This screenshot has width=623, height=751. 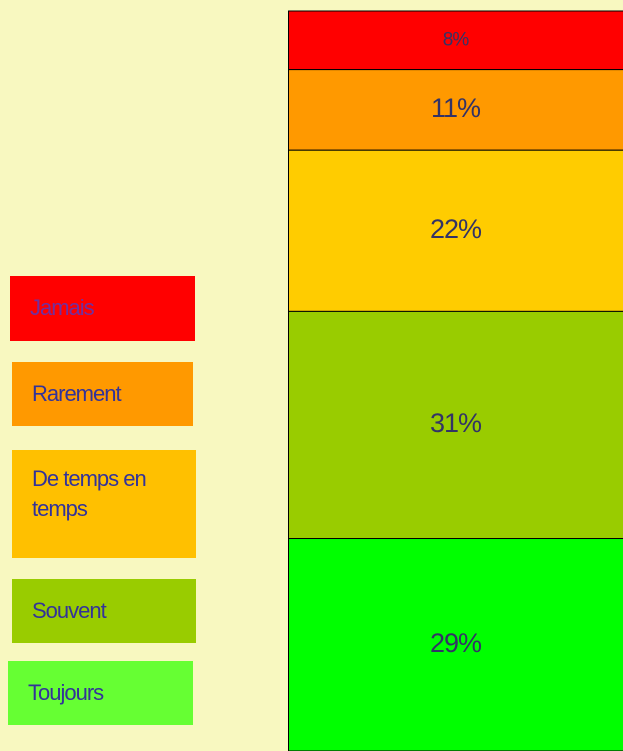 What do you see at coordinates (102, 308) in the screenshot?
I see `legend-entry: Jamais` at bounding box center [102, 308].